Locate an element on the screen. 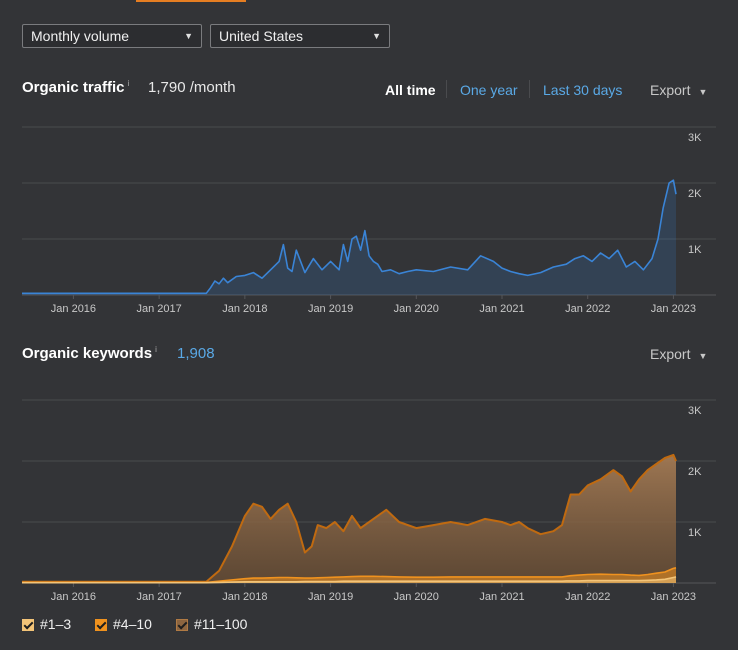 The height and width of the screenshot is (650, 738). legend-top3: #1–3 is located at coordinates (46, 625).